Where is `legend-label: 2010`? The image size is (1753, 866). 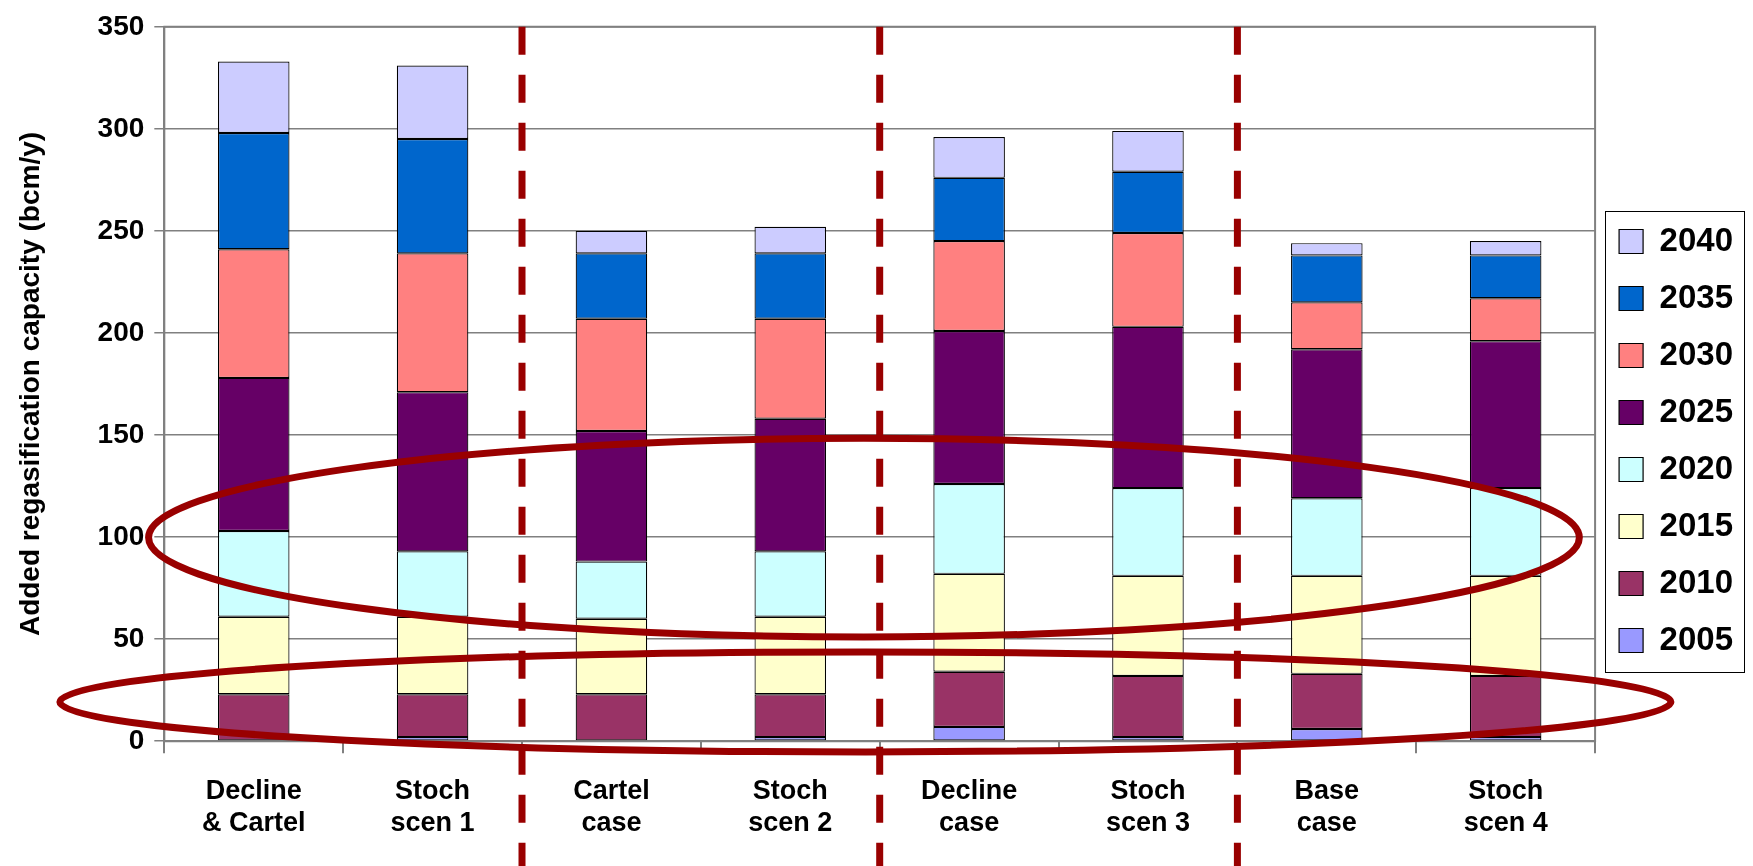
legend-label: 2010 is located at coordinates (1696, 581).